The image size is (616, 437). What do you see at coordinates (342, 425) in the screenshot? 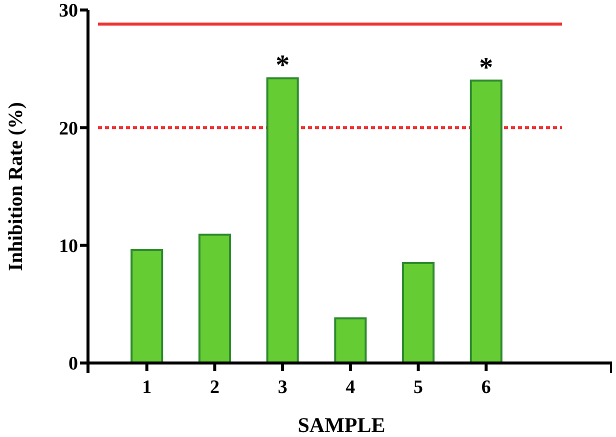
I see `x-axis-title: SAMPLE` at bounding box center [342, 425].